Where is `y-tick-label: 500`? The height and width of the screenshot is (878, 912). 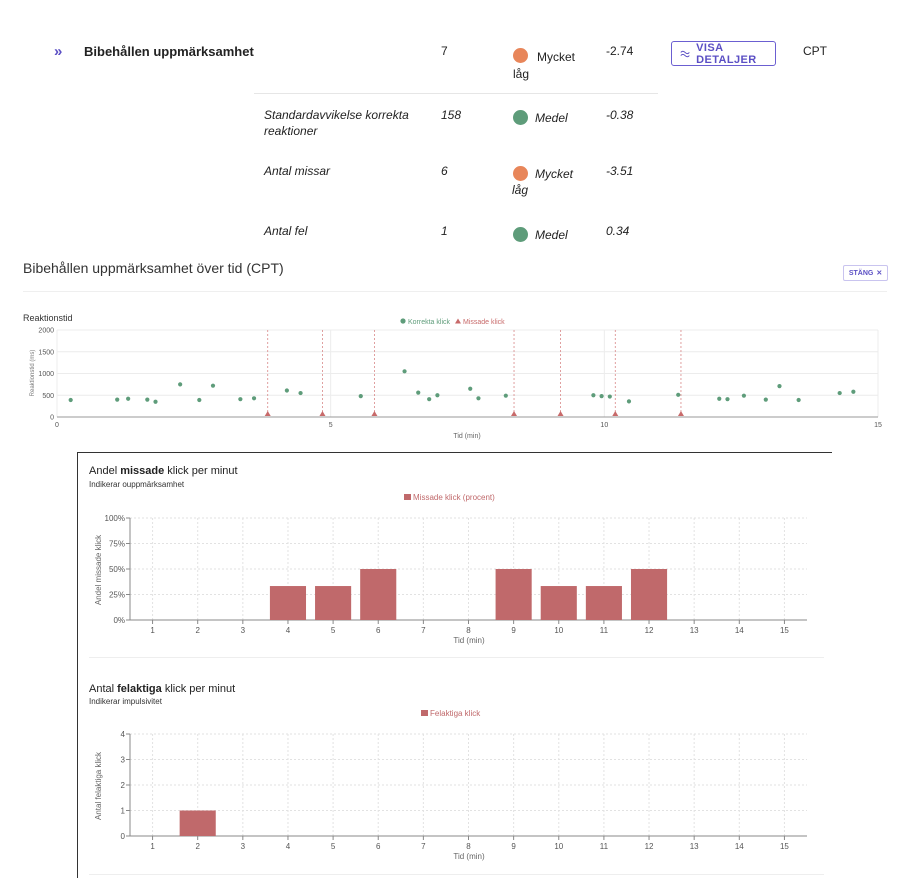 y-tick-label: 500 is located at coordinates (48, 396).